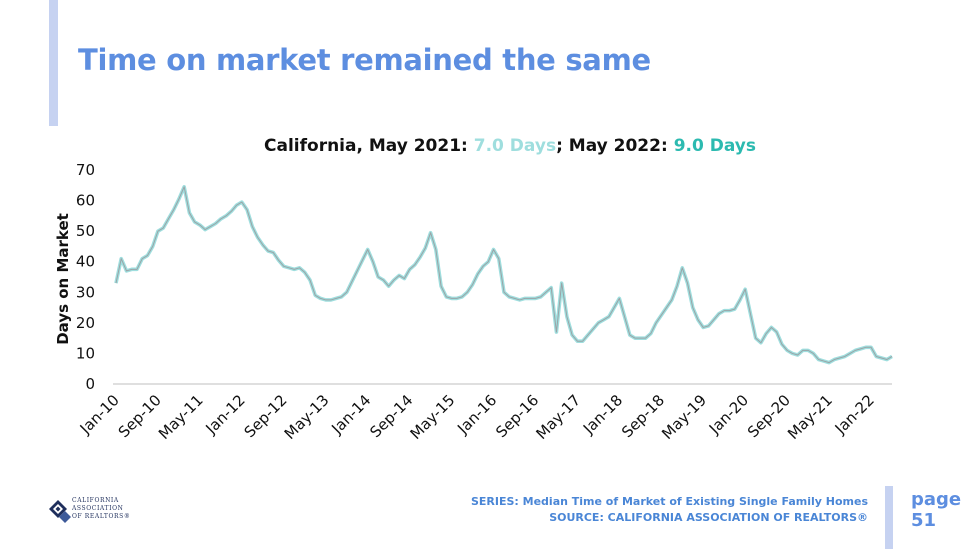 This screenshot has width=980, height=549. I want to click on y-axis: 0 10 20 30 40 50 60 70, so click(85, 277).